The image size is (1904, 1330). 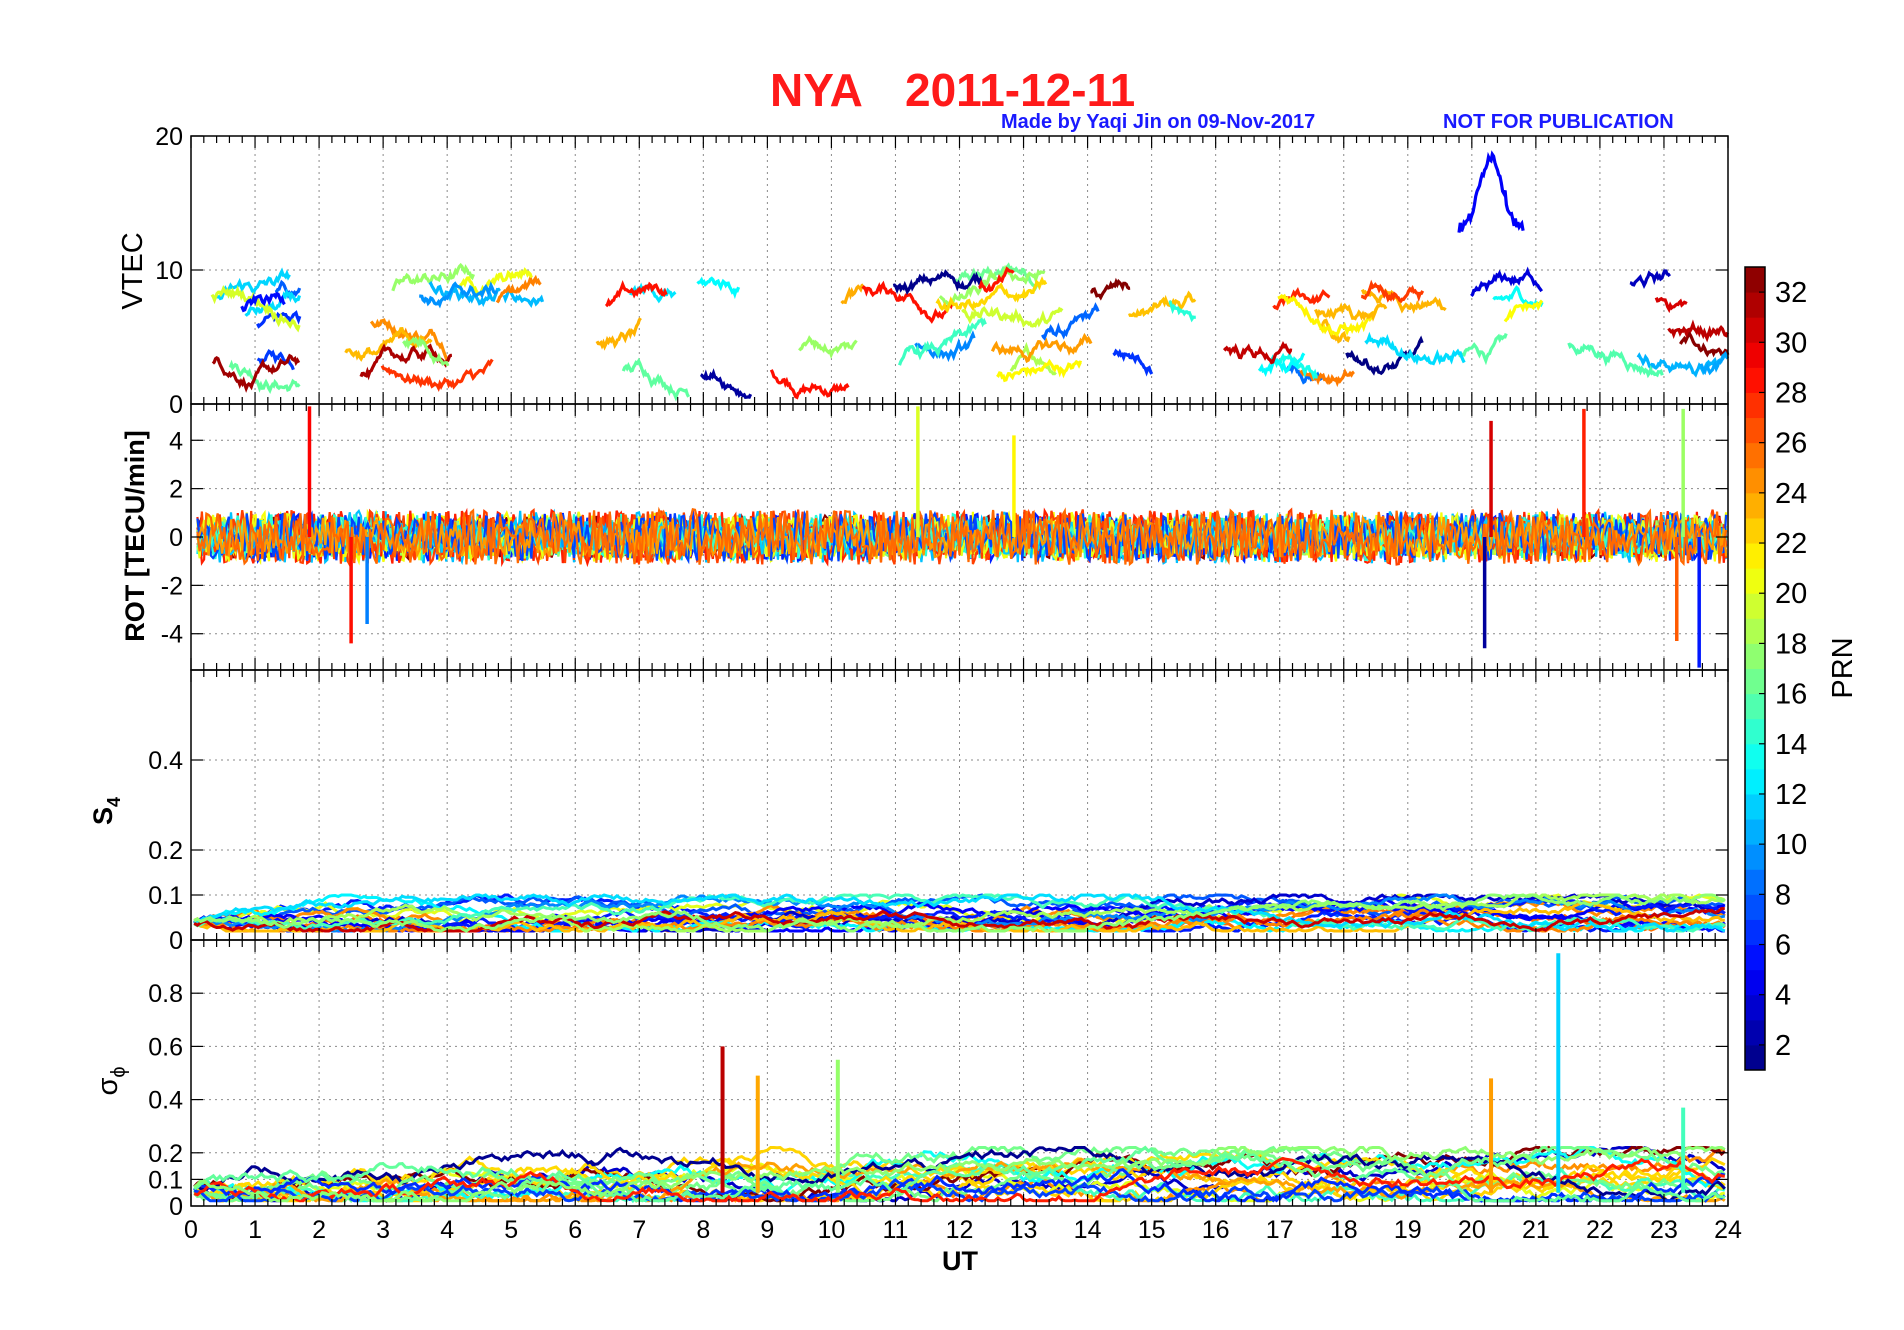 What do you see at coordinates (1158, 122) in the screenshot?
I see `credit-text: Made by Yaqi Jin on 09-Nov-2017` at bounding box center [1158, 122].